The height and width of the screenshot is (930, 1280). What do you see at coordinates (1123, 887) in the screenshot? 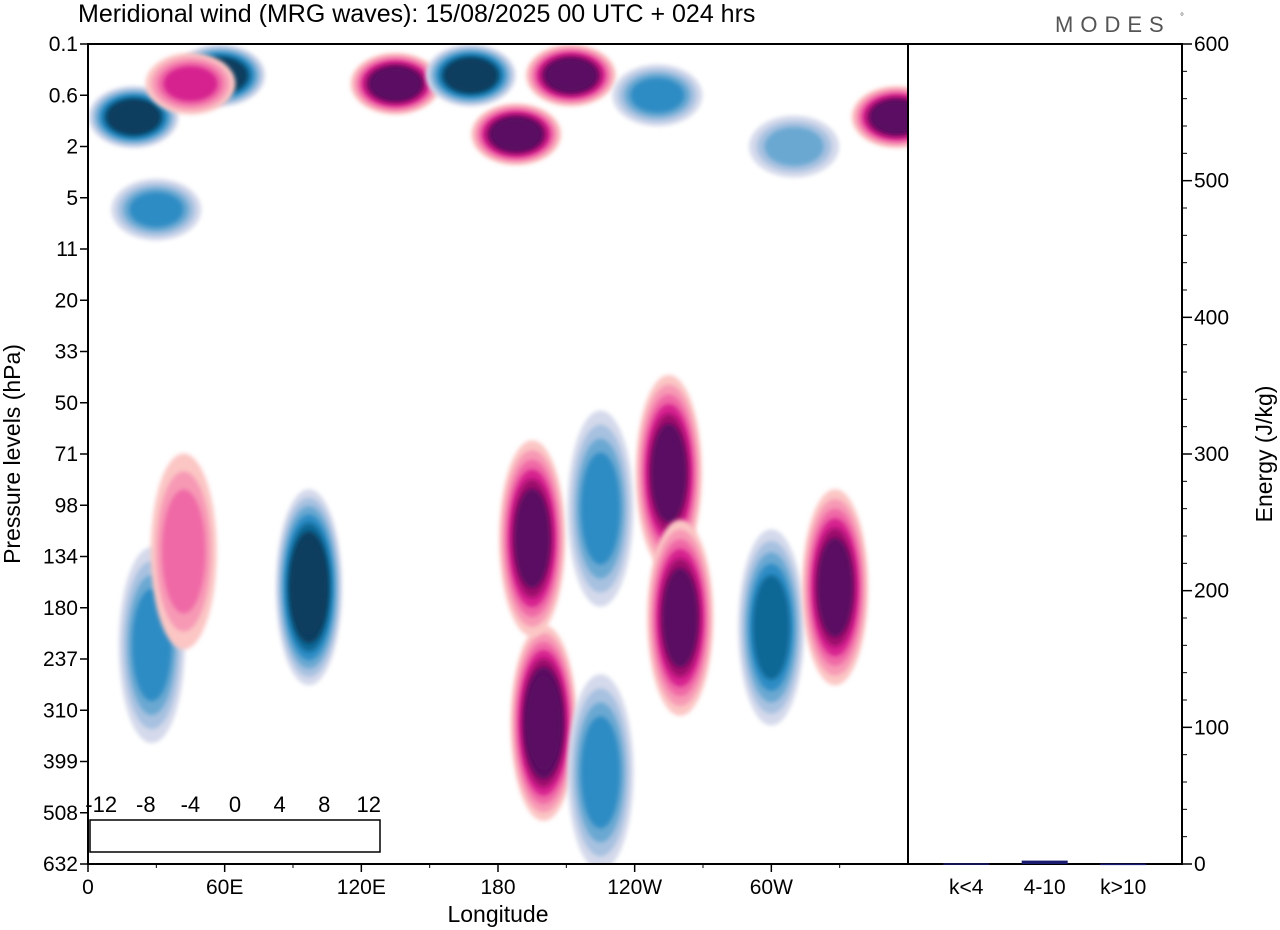
I see `energy-category-label: k>10` at bounding box center [1123, 887].